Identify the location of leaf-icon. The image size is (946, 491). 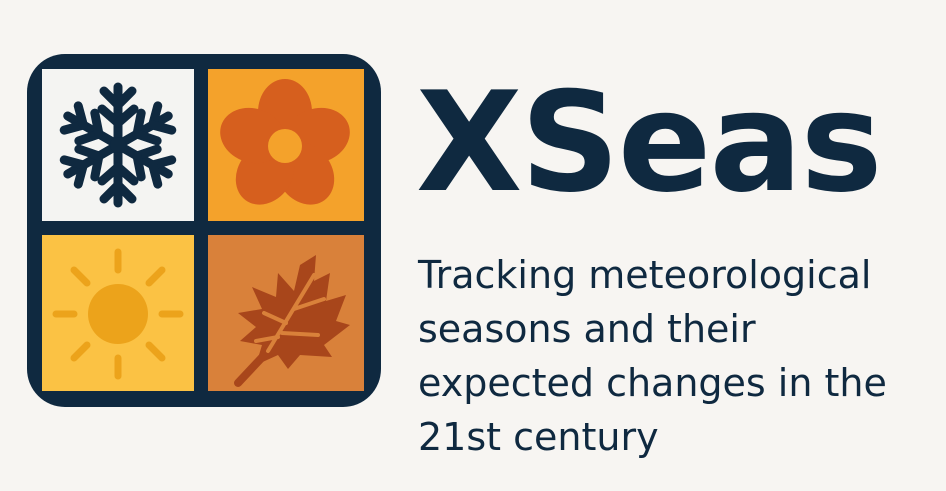
(292, 321).